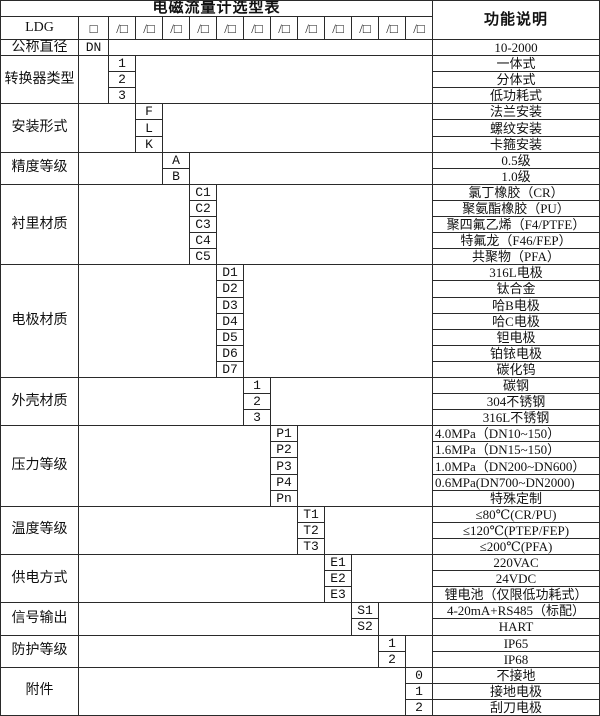 The width and height of the screenshot is (600, 716). I want to click on desc-cell: 0.5级, so click(516, 160).